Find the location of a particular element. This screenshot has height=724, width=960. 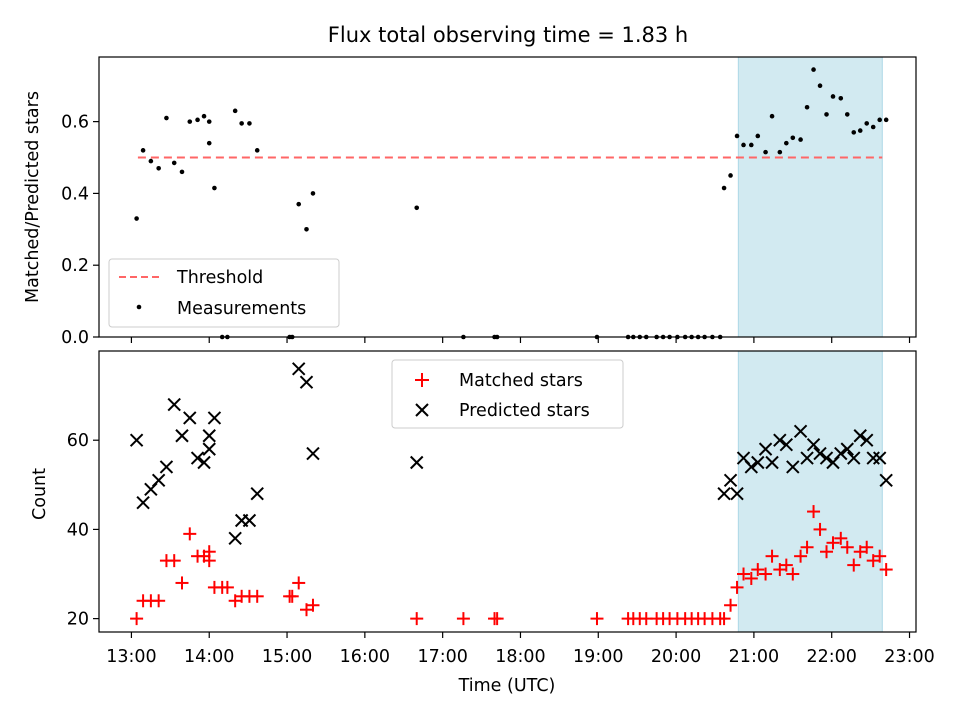

top-y-tick-label-2: 0.4 is located at coordinates (75, 194).